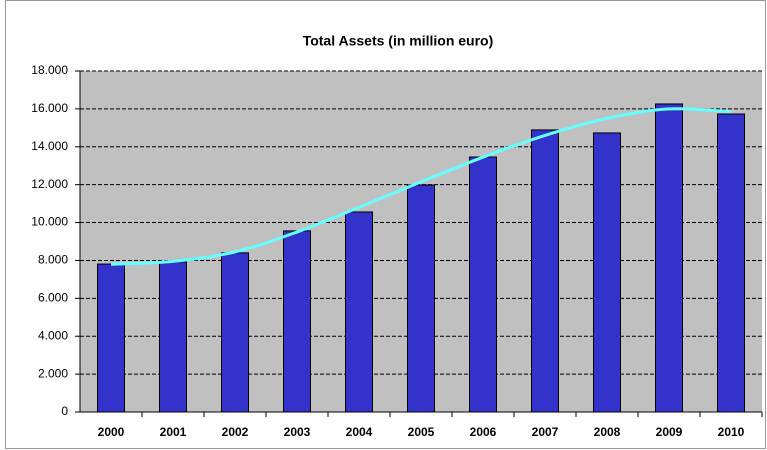  What do you see at coordinates (49, 146) in the screenshot?
I see `y-tick-label: 14.000` at bounding box center [49, 146].